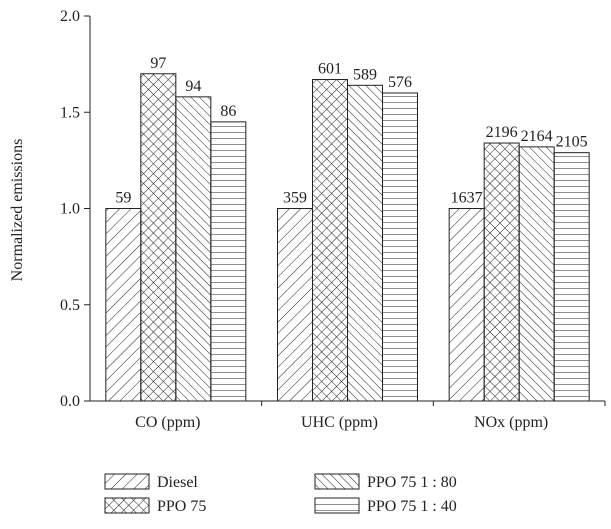 The width and height of the screenshot is (611, 529). What do you see at coordinates (502, 132) in the screenshot?
I see `data-label: 2196` at bounding box center [502, 132].